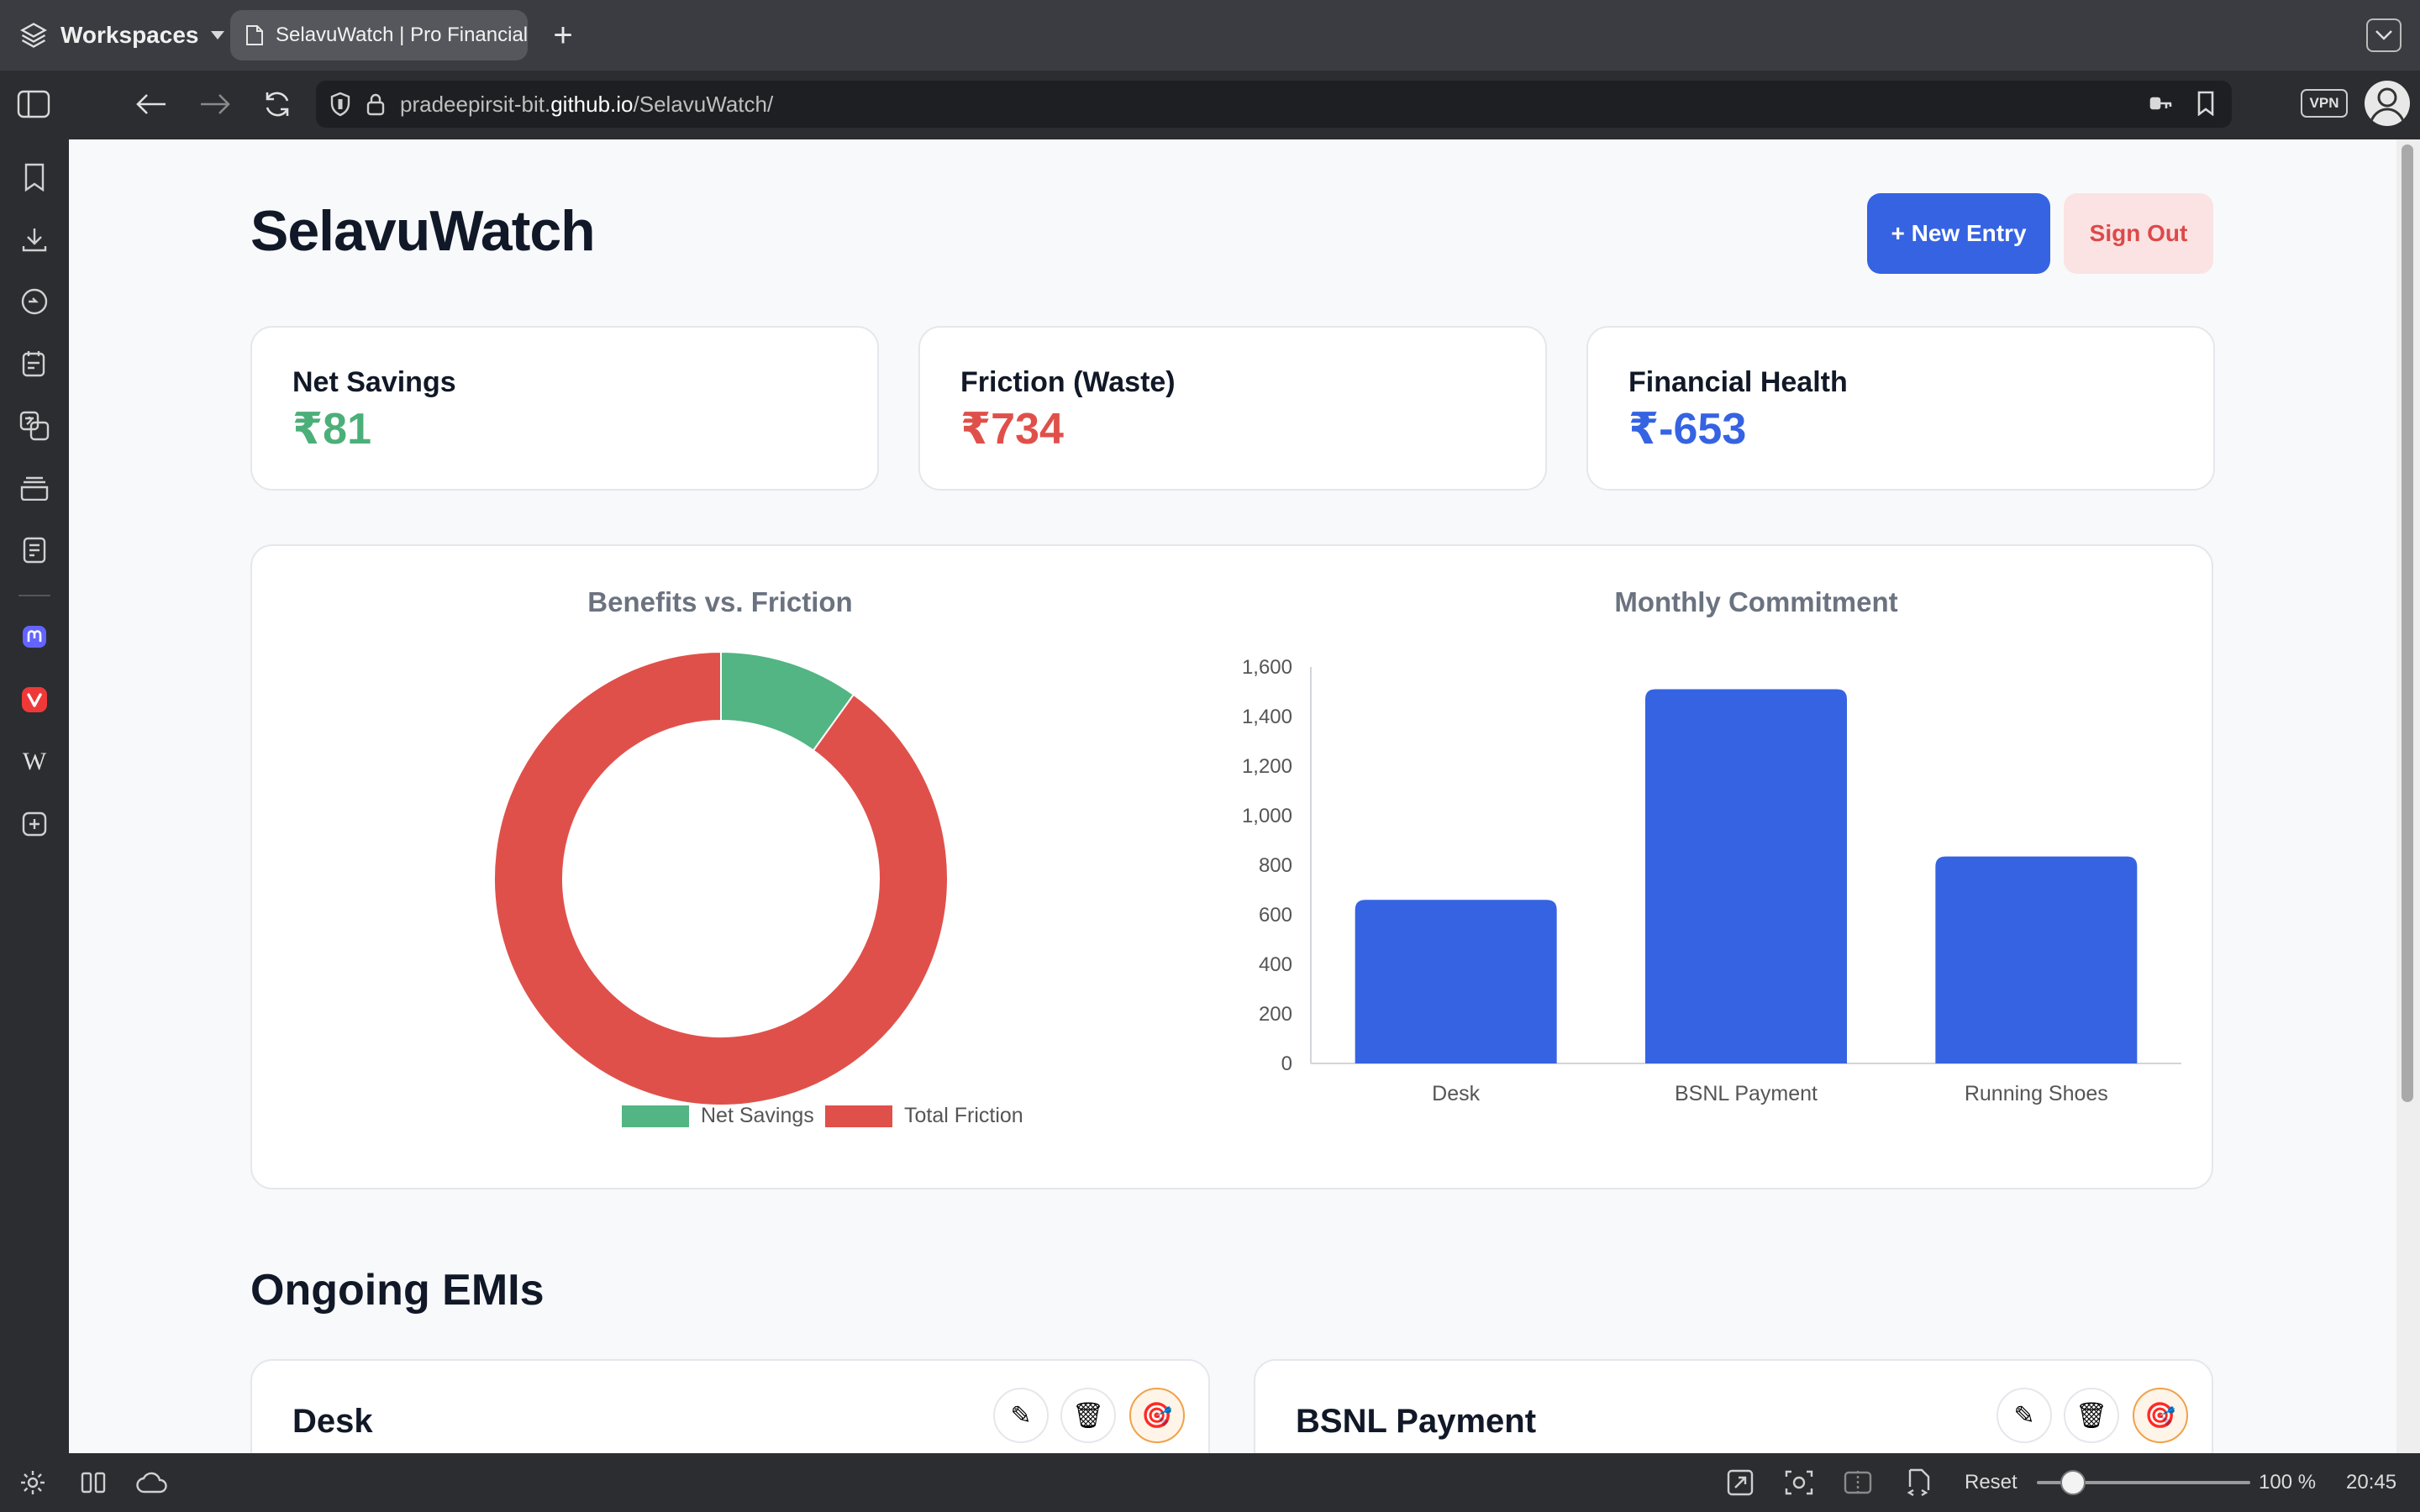 This screenshot has width=2420, height=1512. What do you see at coordinates (963, 1115) in the screenshot?
I see `legend-total-friction-label: Total Friction` at bounding box center [963, 1115].